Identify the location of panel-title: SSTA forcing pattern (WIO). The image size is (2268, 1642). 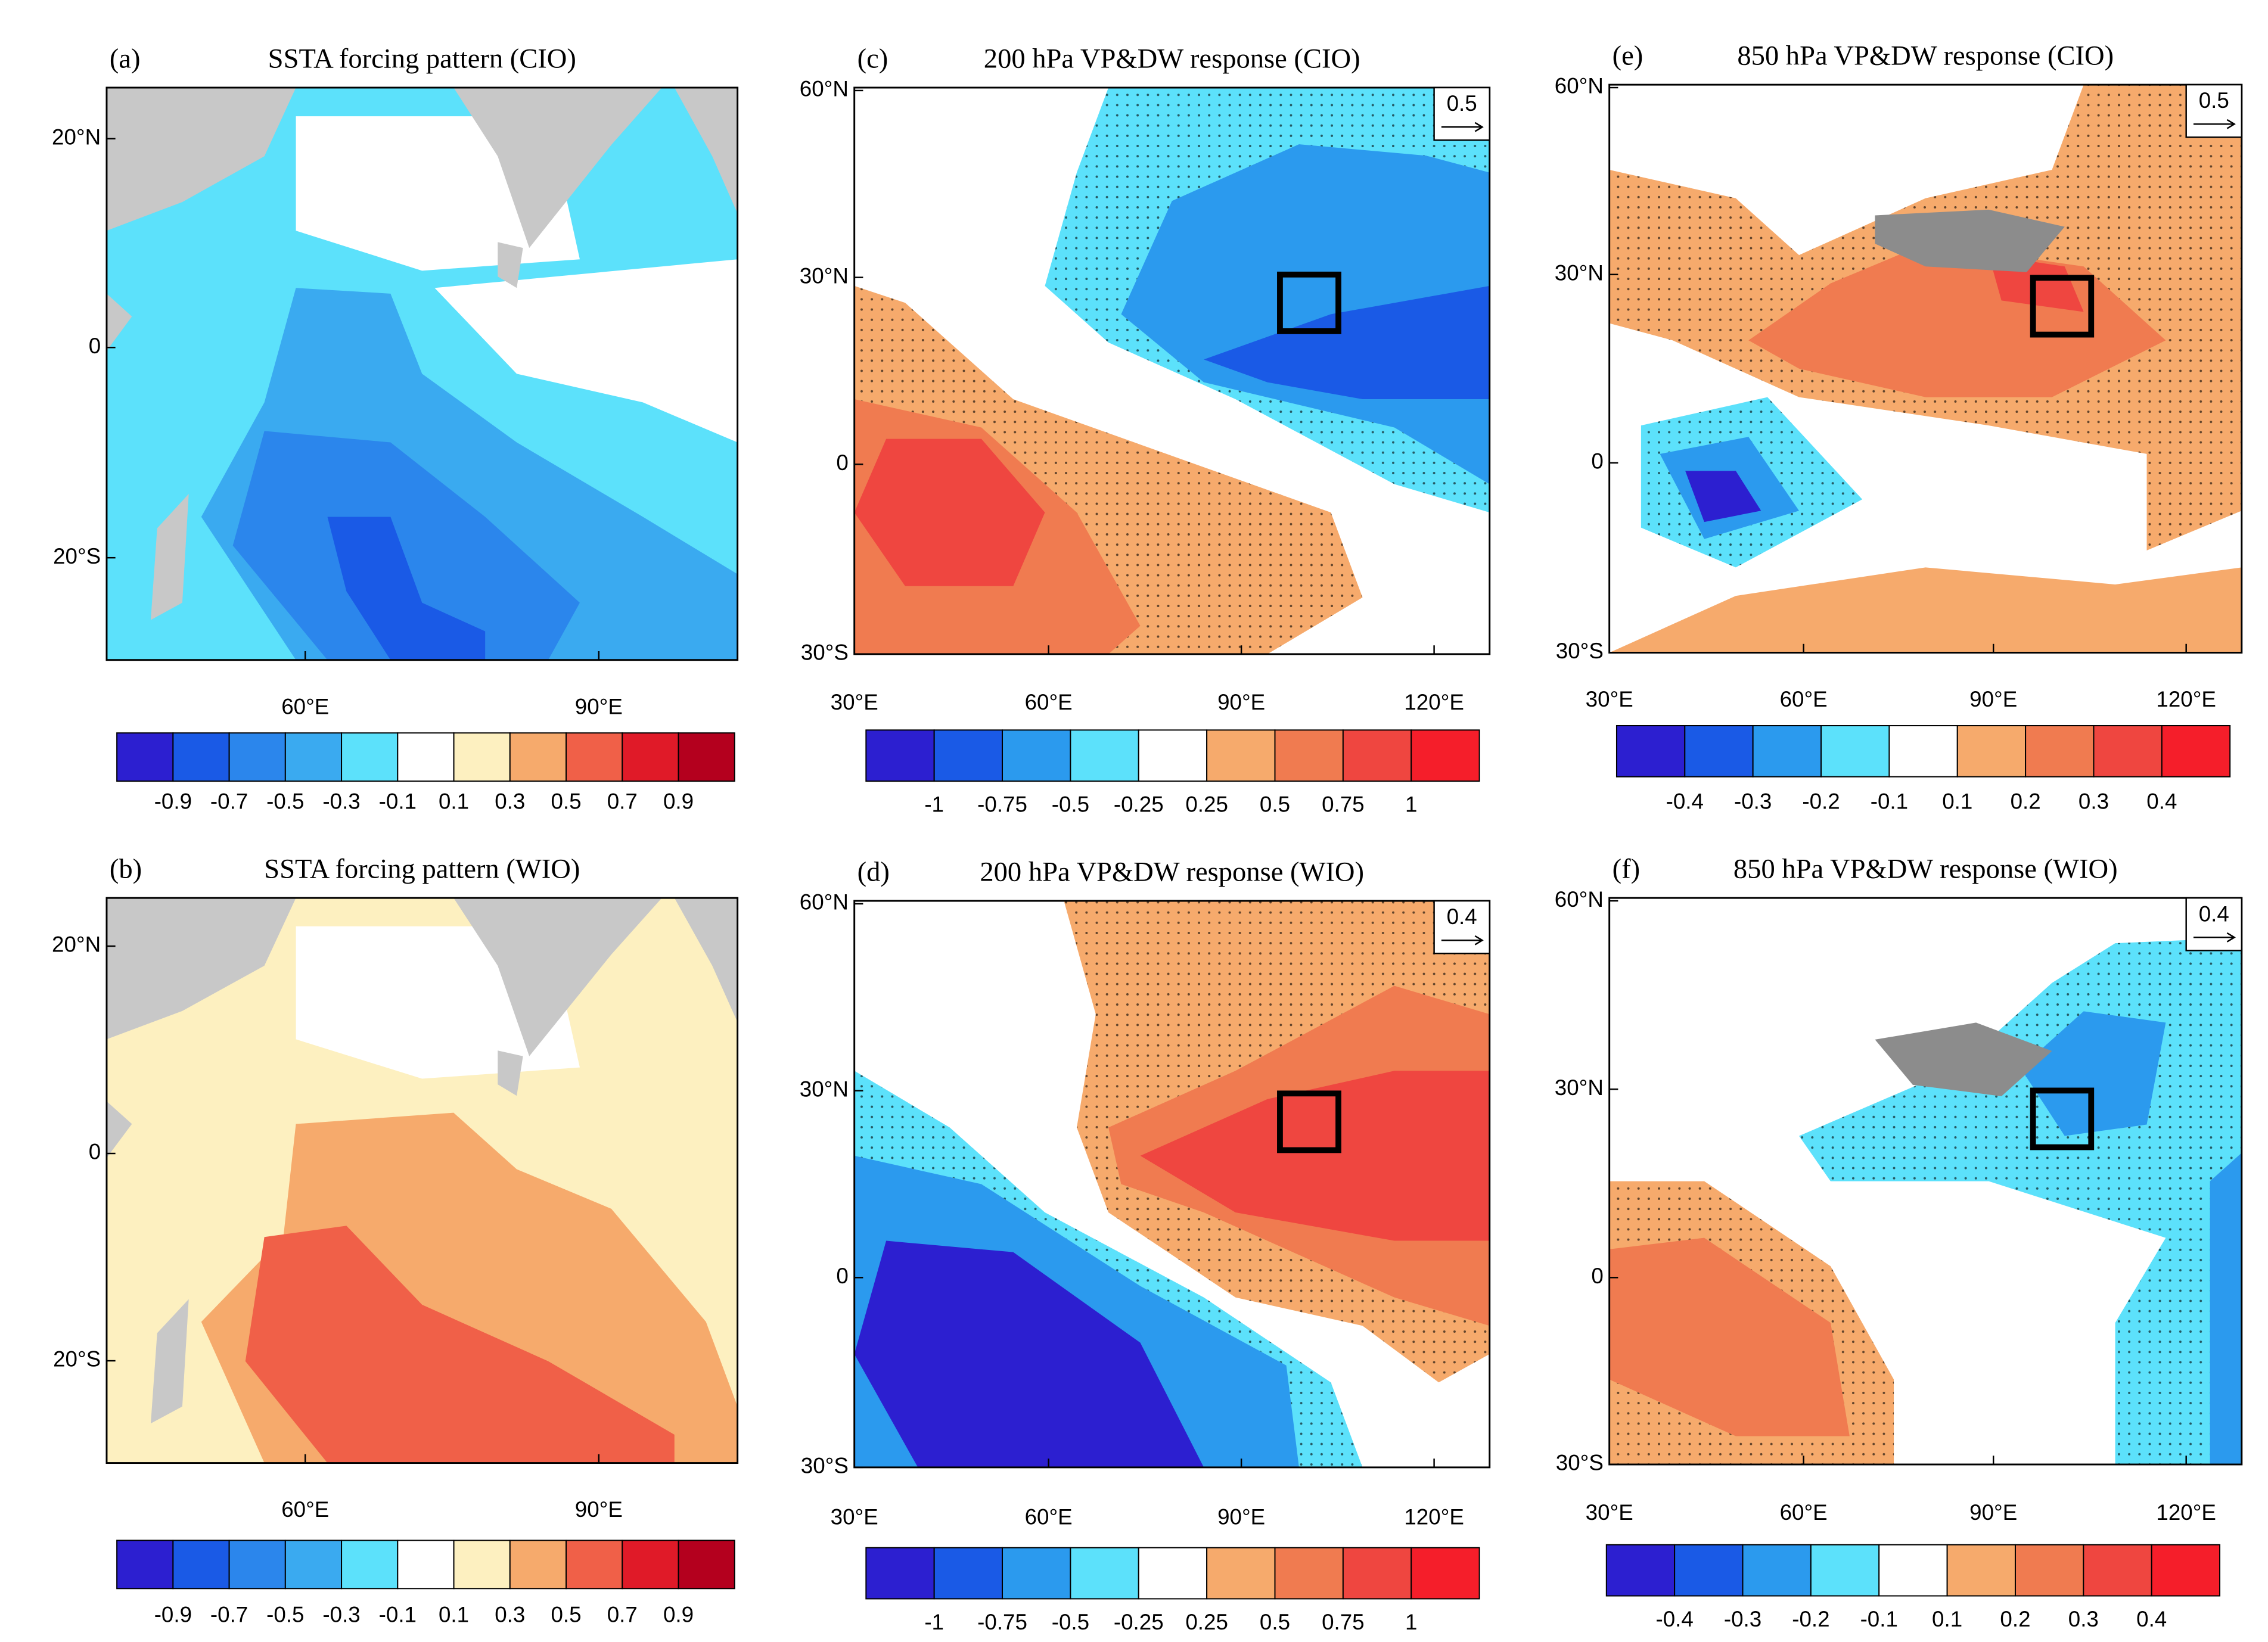
(422, 869).